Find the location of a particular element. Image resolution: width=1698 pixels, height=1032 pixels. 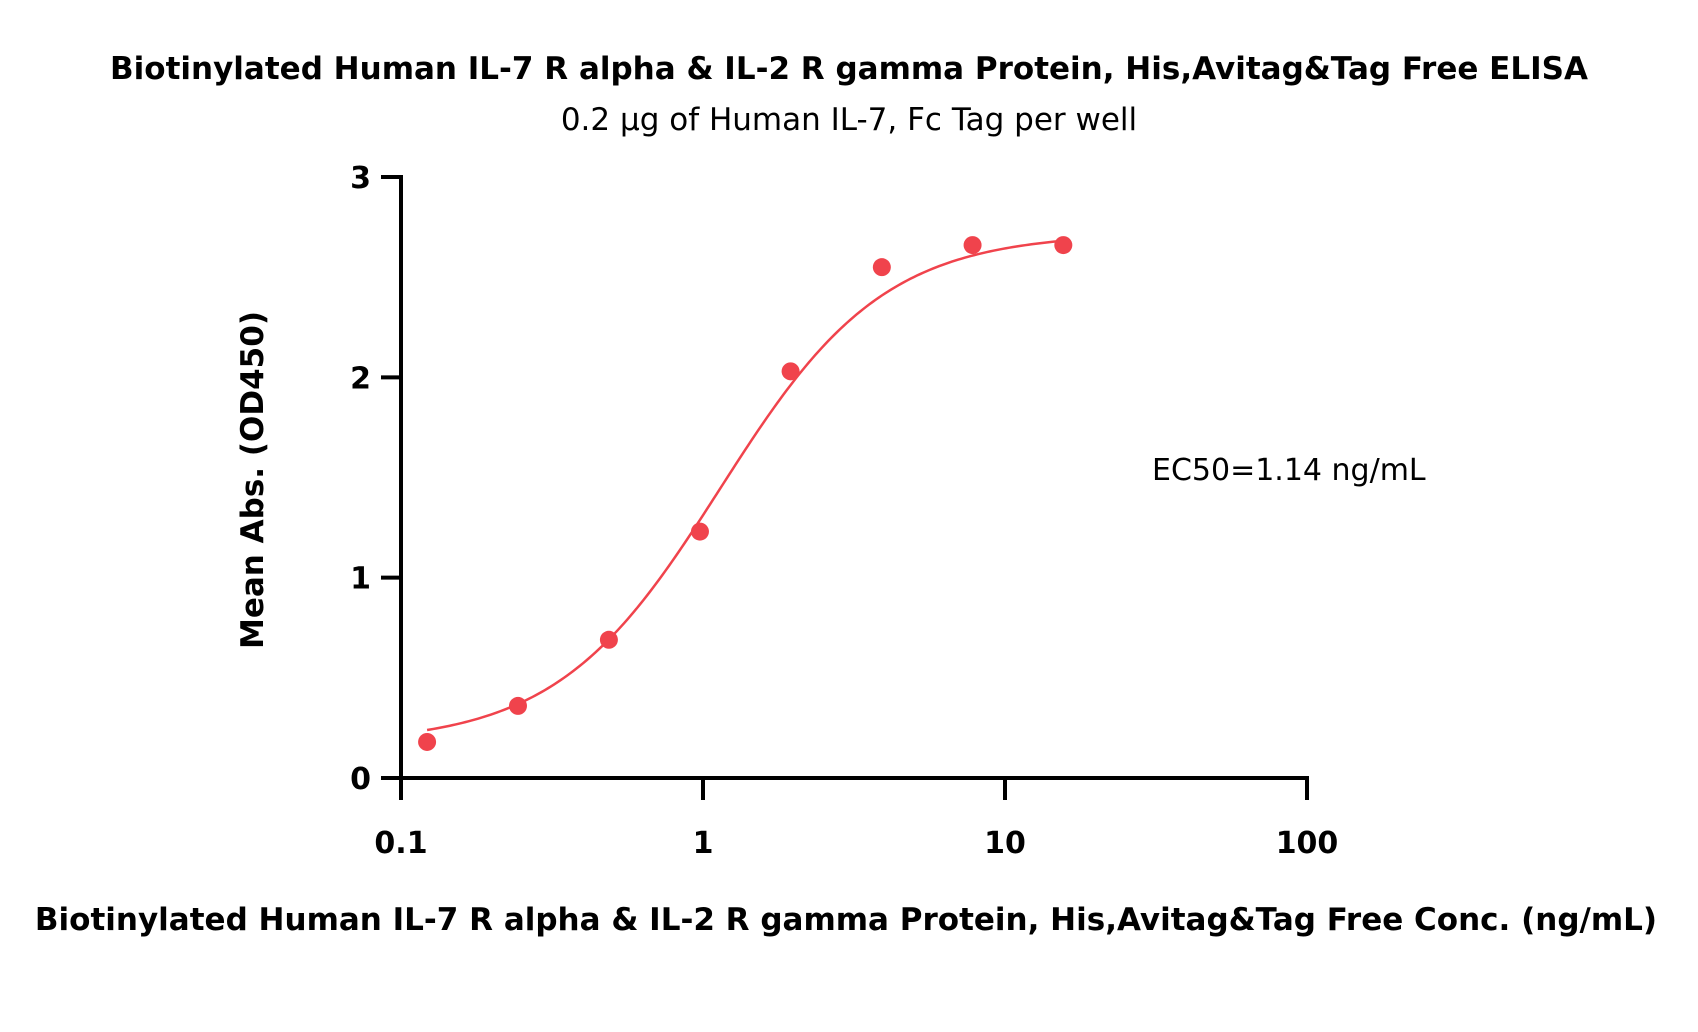

x-tick-label: 10 is located at coordinates (1005, 843).